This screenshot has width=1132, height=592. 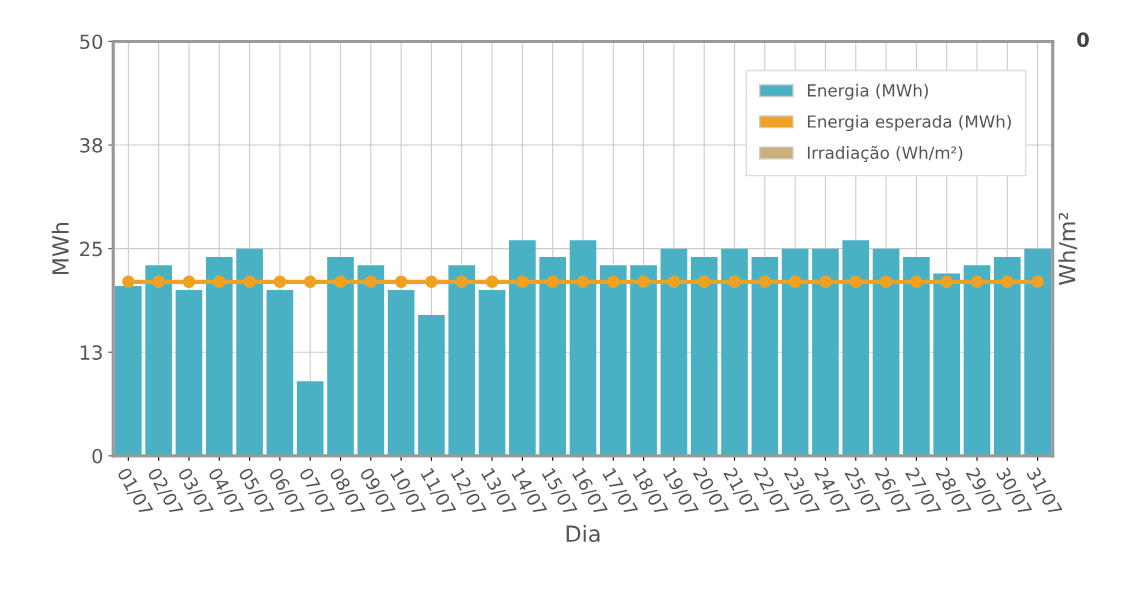 What do you see at coordinates (1068, 248) in the screenshot?
I see `y2-axis-title: Wh/m²` at bounding box center [1068, 248].